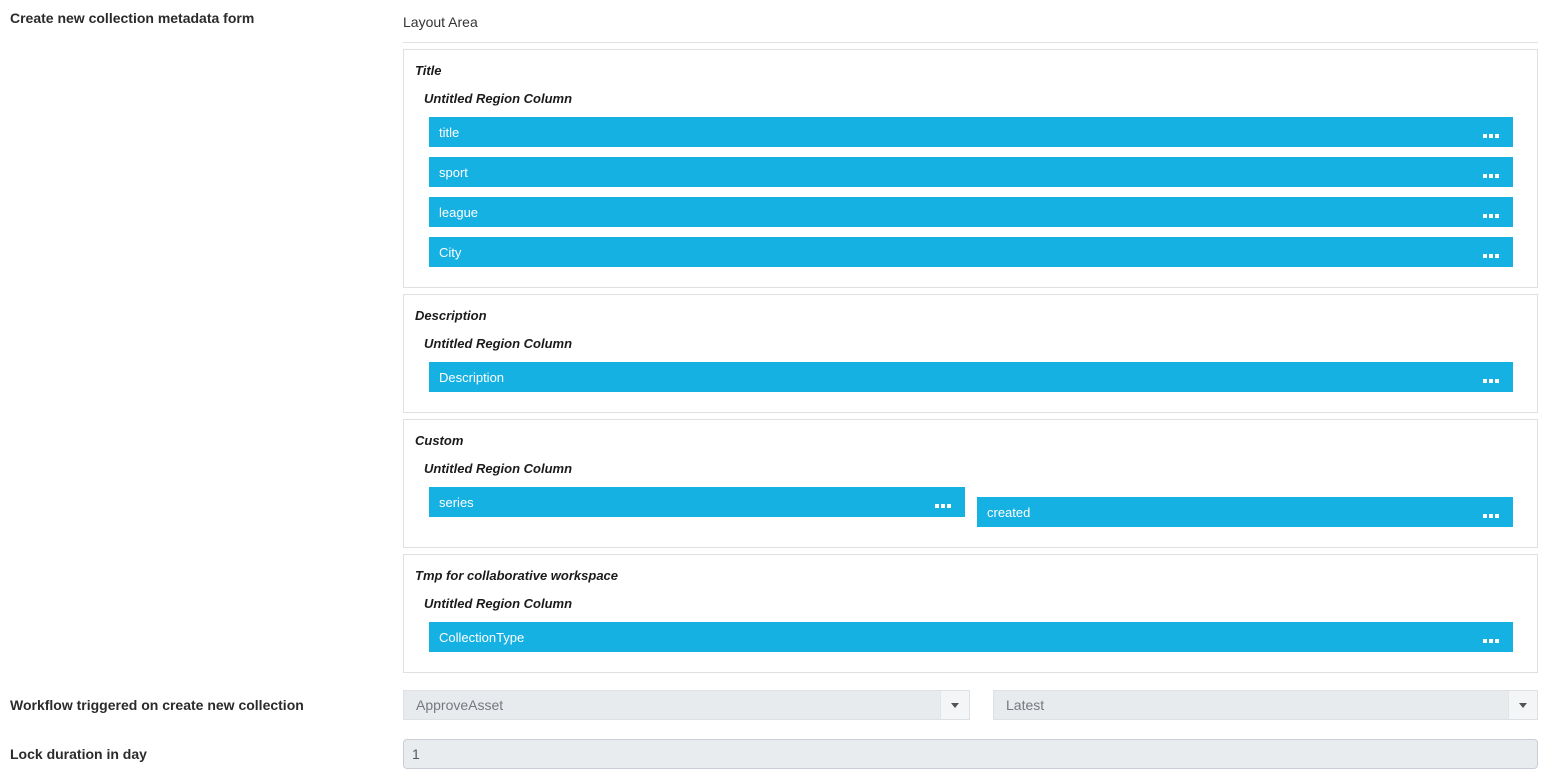 This screenshot has width=1547, height=769. I want to click on section-title: Tmp for collaborative workspace, so click(517, 575).